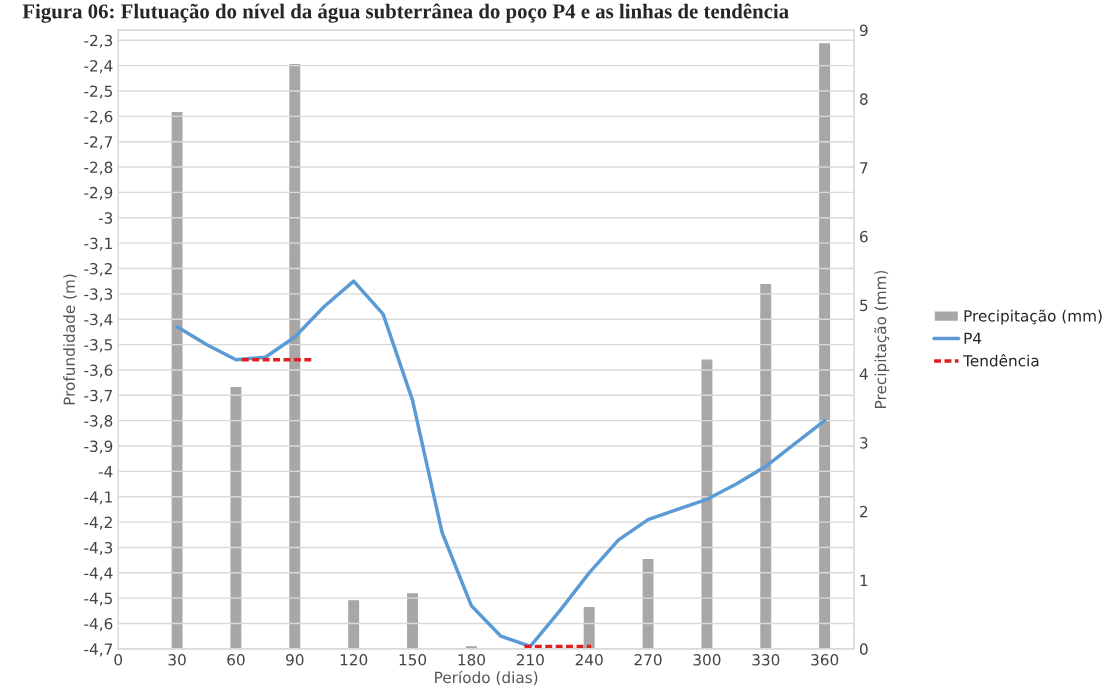 The width and height of the screenshot is (1115, 700). Describe the element at coordinates (98, 548) in the screenshot. I see `y-tick-label: -4,3` at that location.